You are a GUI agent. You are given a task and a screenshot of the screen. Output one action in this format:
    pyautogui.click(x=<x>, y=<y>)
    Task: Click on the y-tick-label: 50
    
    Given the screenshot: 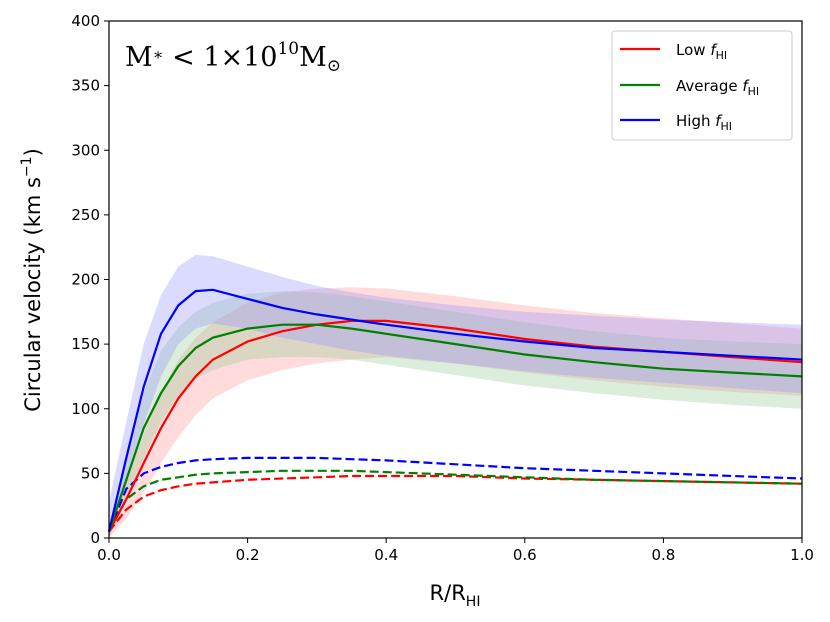 What is the action you would take?
    pyautogui.click(x=90, y=473)
    